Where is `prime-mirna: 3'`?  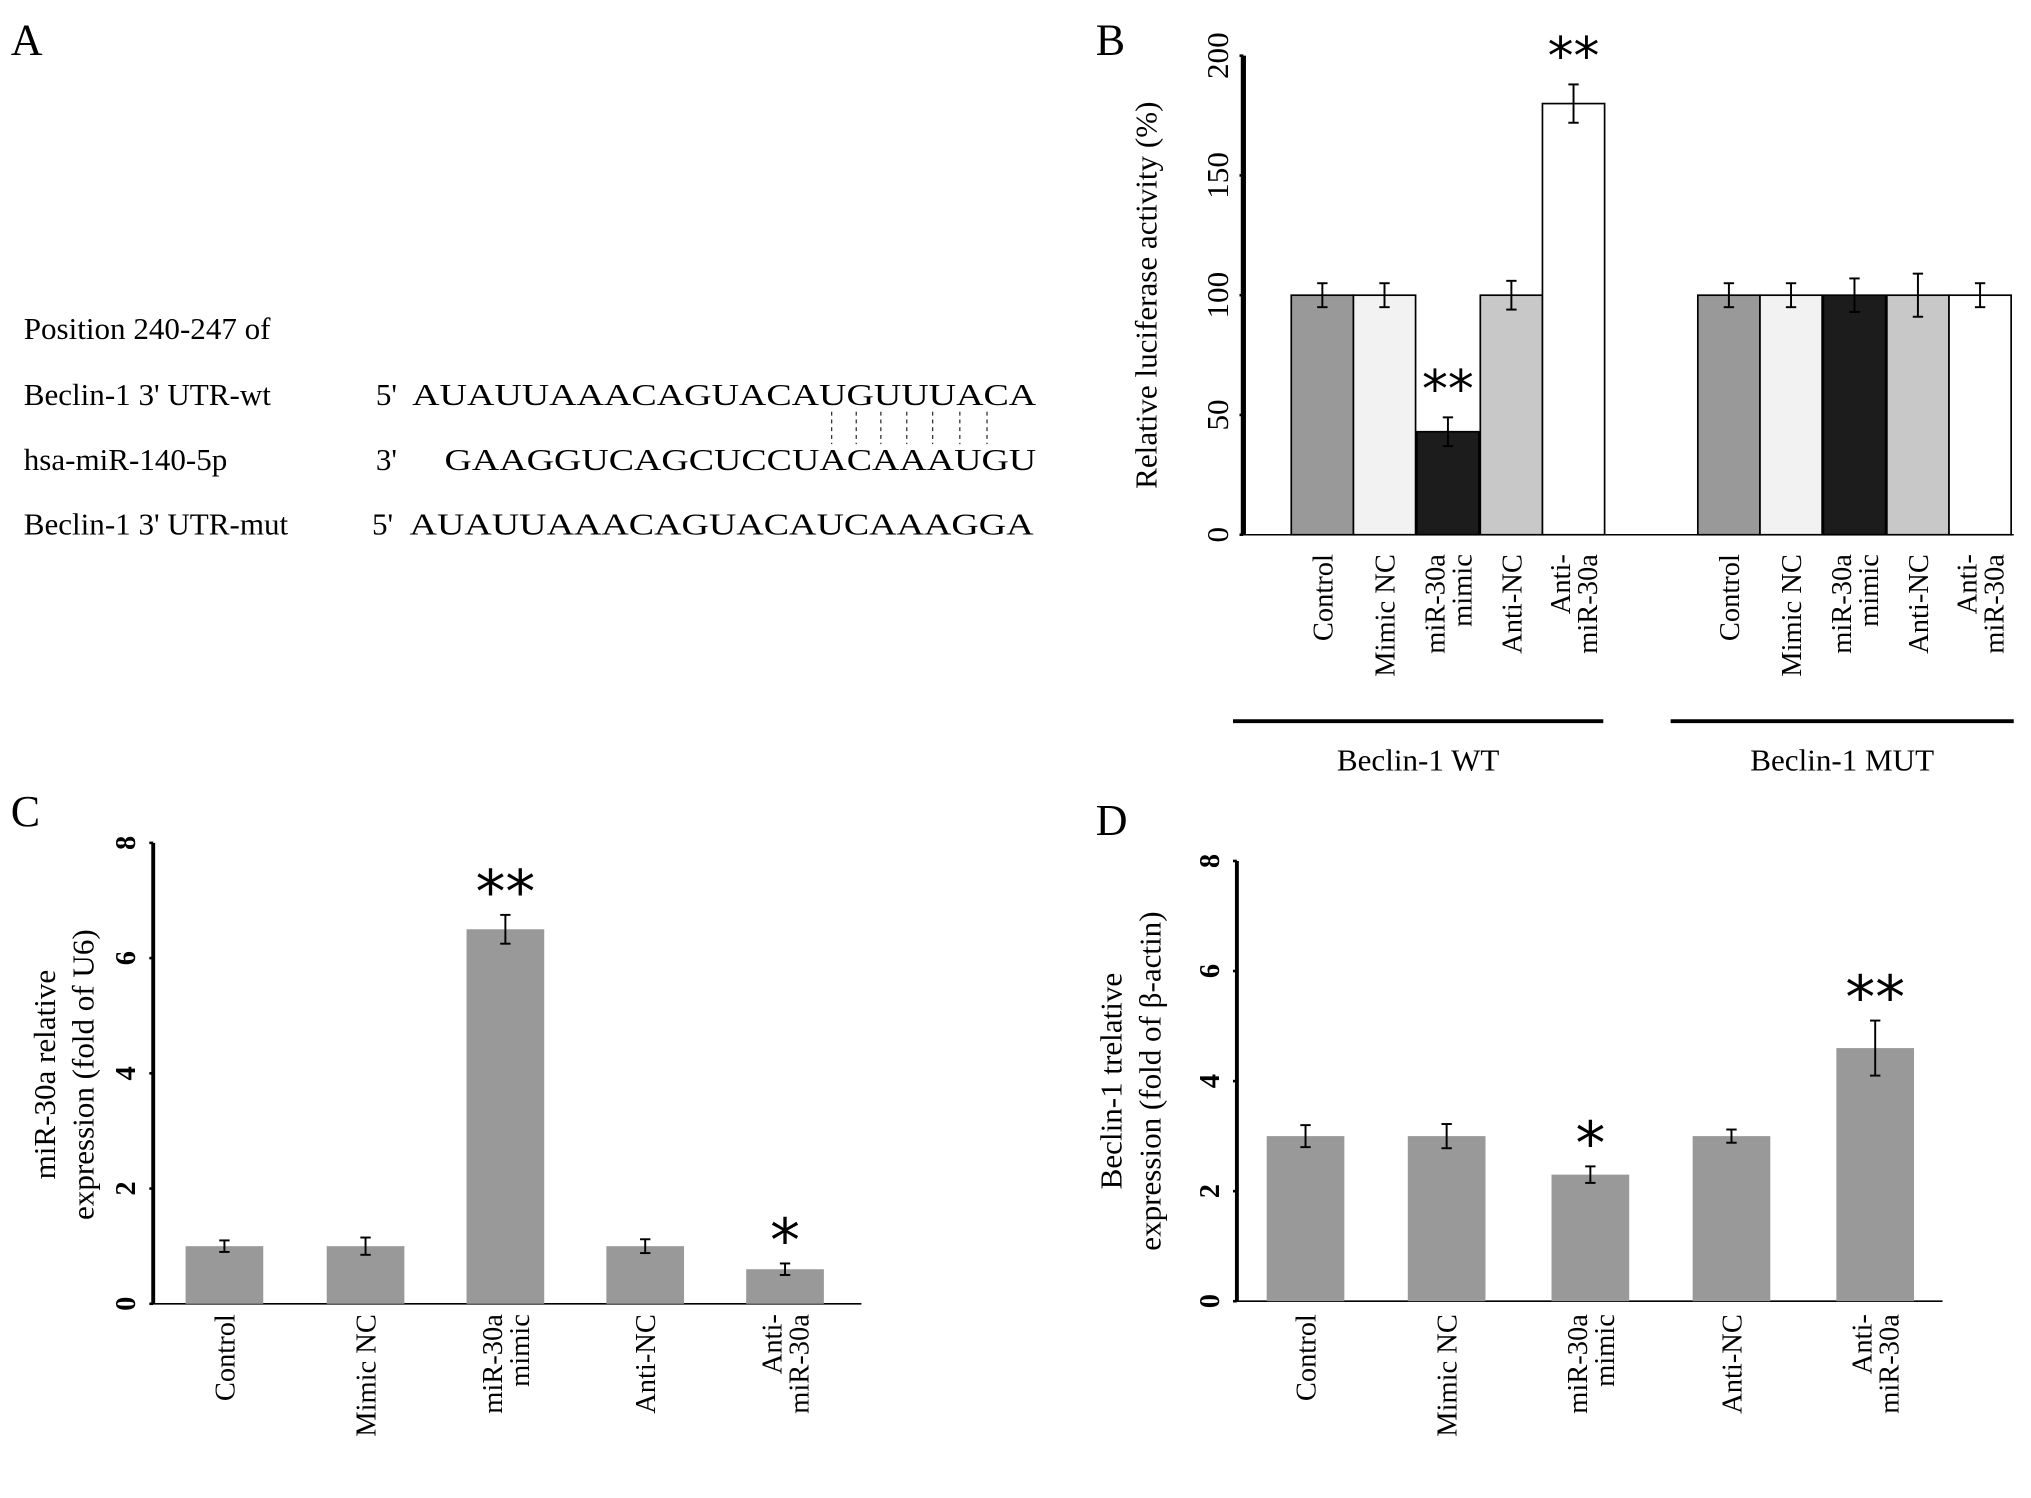 prime-mirna: 3' is located at coordinates (386, 459).